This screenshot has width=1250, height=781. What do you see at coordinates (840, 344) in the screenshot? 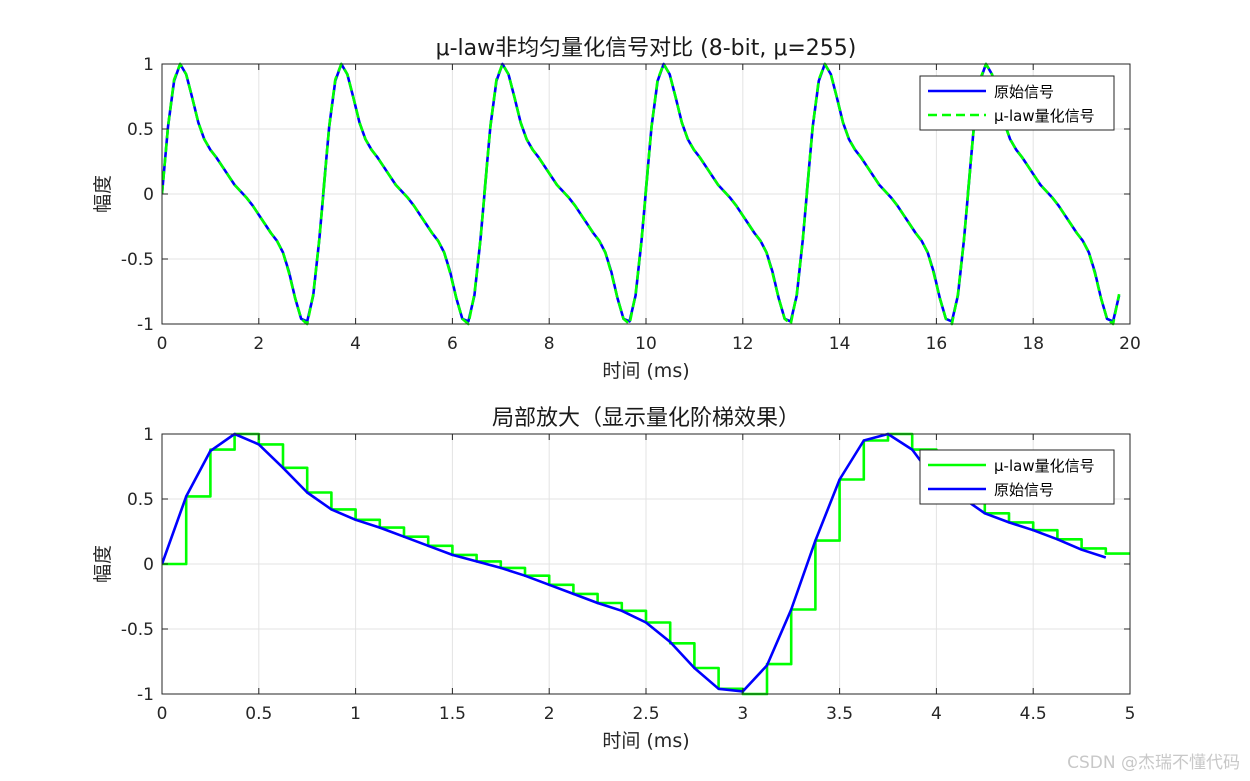
I see `x-tick-label: 14` at bounding box center [840, 344].